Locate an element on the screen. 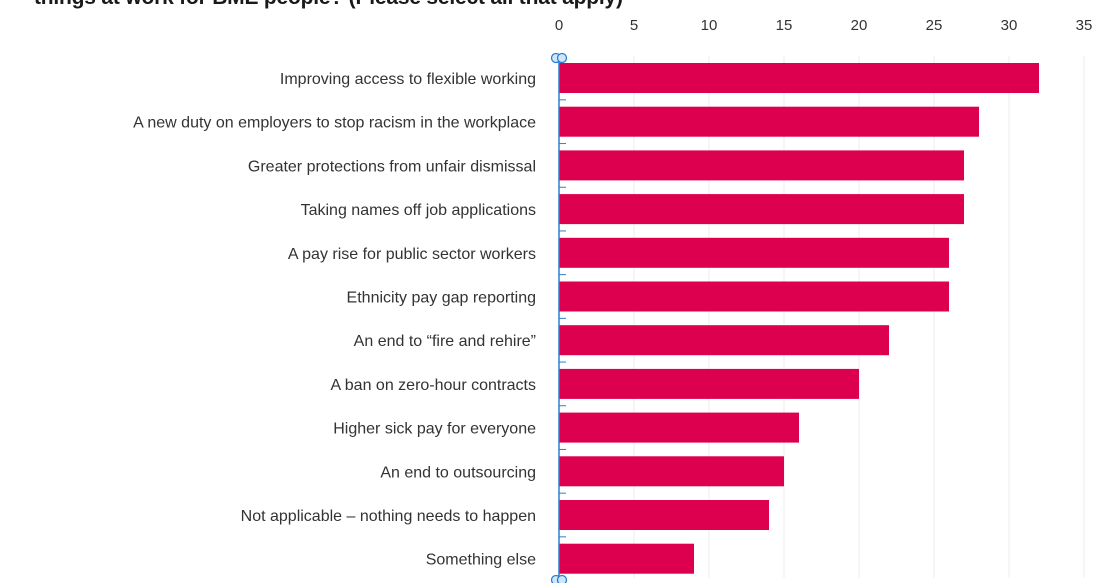 This screenshot has height=583, width=1099. category-label: A pay rise for public sector workers is located at coordinates (412, 254).